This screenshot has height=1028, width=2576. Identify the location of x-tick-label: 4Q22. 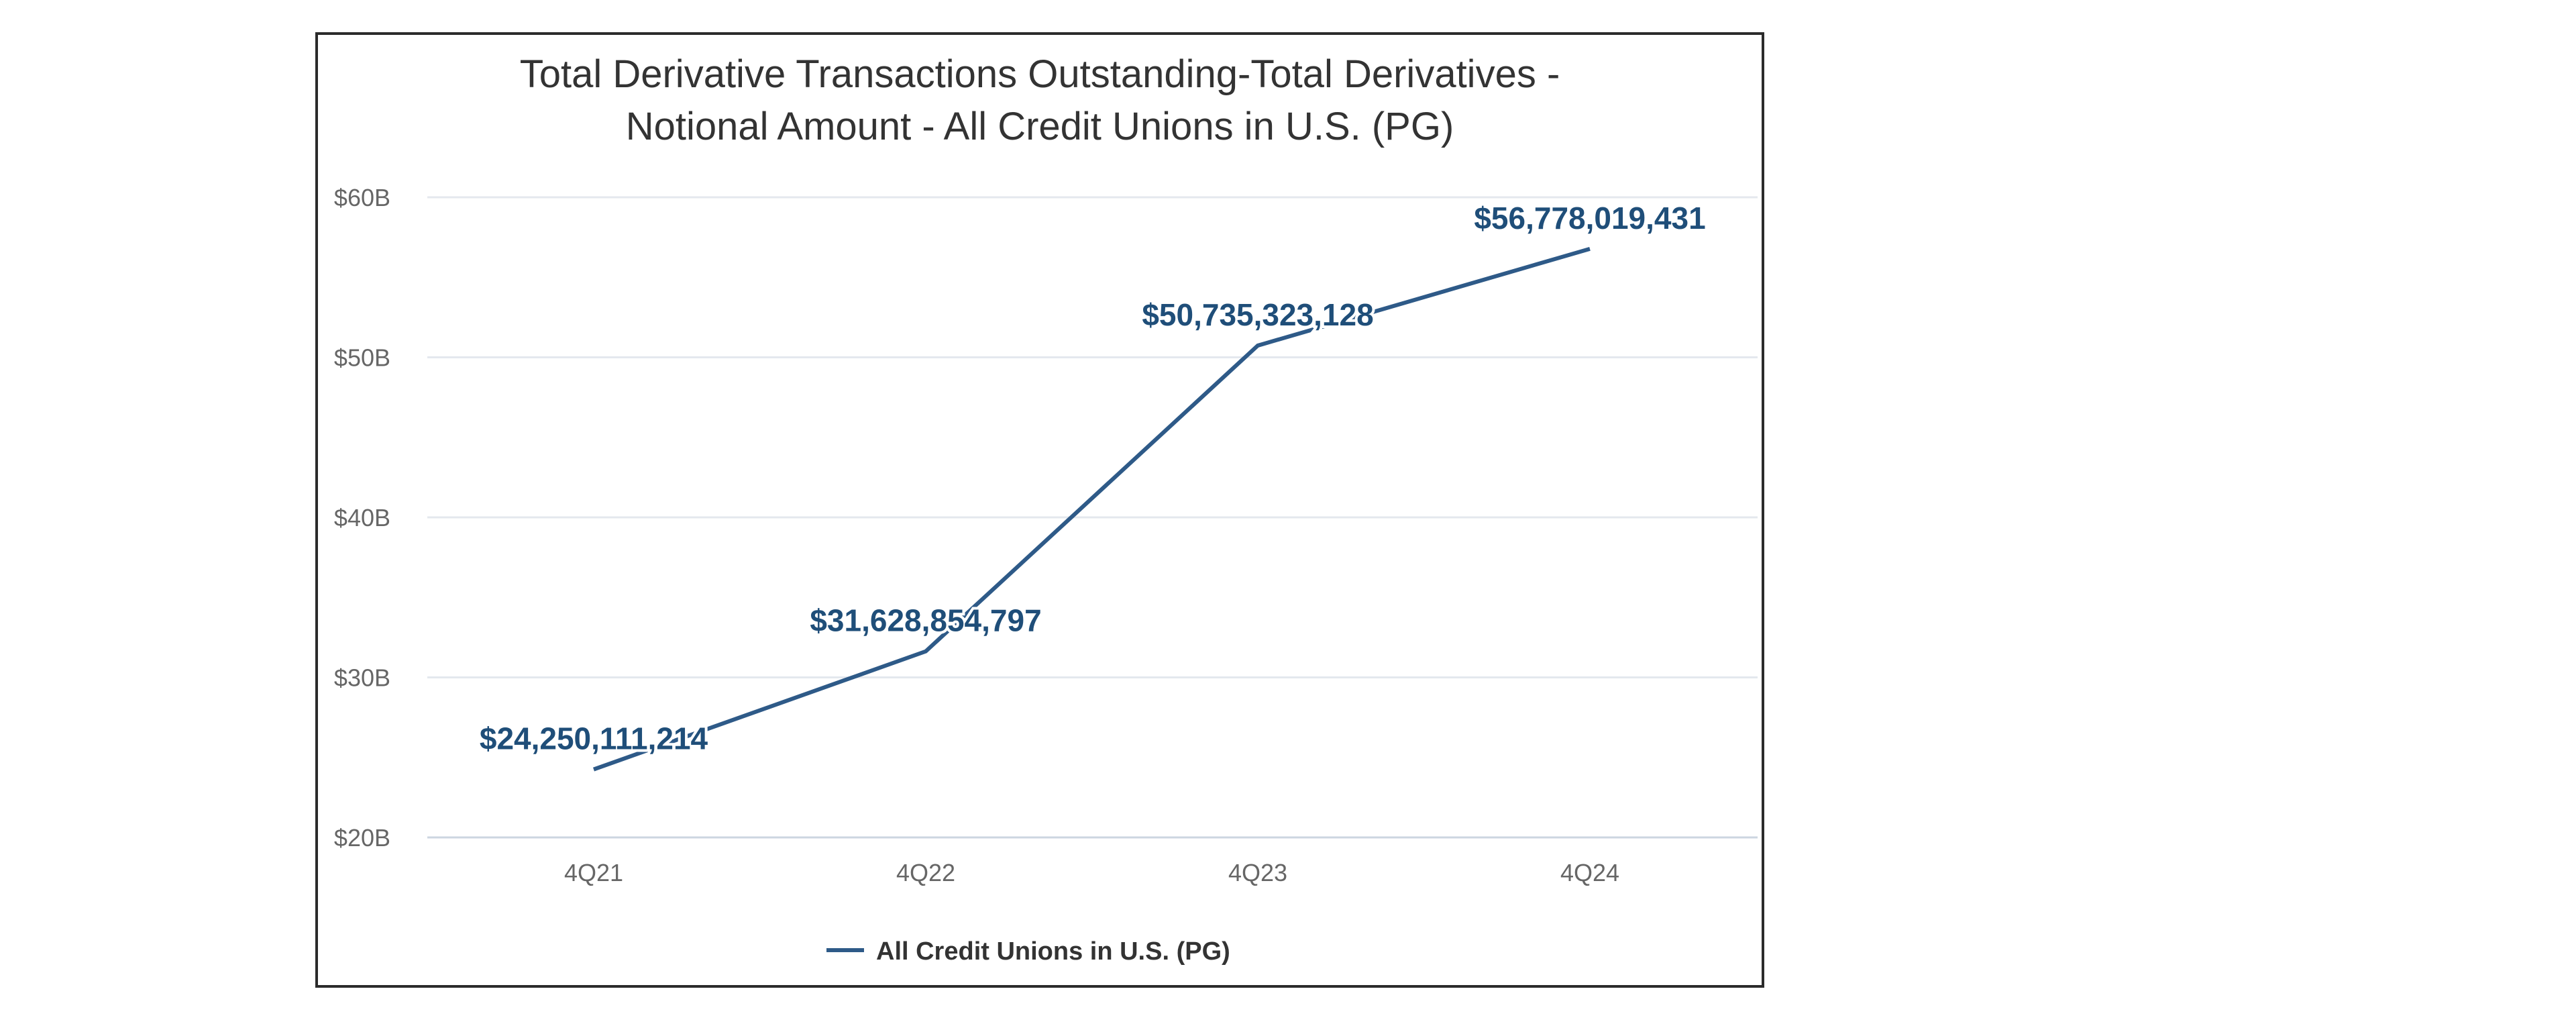
(925, 872).